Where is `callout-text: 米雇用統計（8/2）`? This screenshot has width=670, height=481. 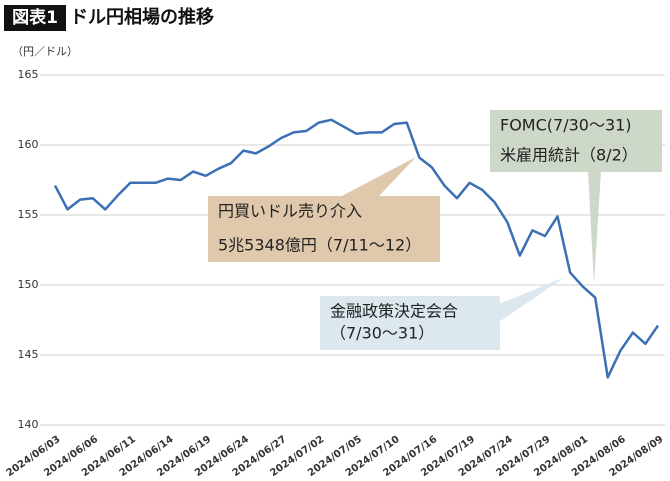 callout-text: 米雇用統計（8/2） is located at coordinates (569, 155).